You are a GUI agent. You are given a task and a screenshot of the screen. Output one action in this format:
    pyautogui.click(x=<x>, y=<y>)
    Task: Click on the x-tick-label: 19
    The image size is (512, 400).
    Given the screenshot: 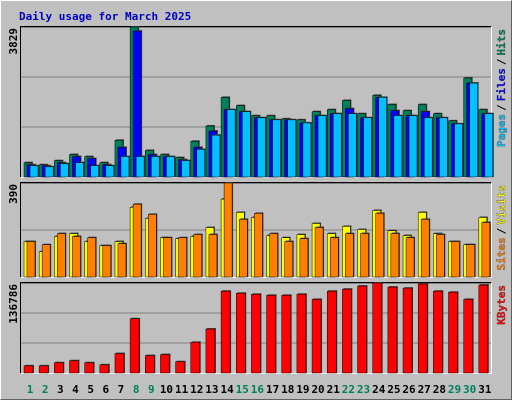 What is the action you would take?
    pyautogui.click(x=302, y=389)
    